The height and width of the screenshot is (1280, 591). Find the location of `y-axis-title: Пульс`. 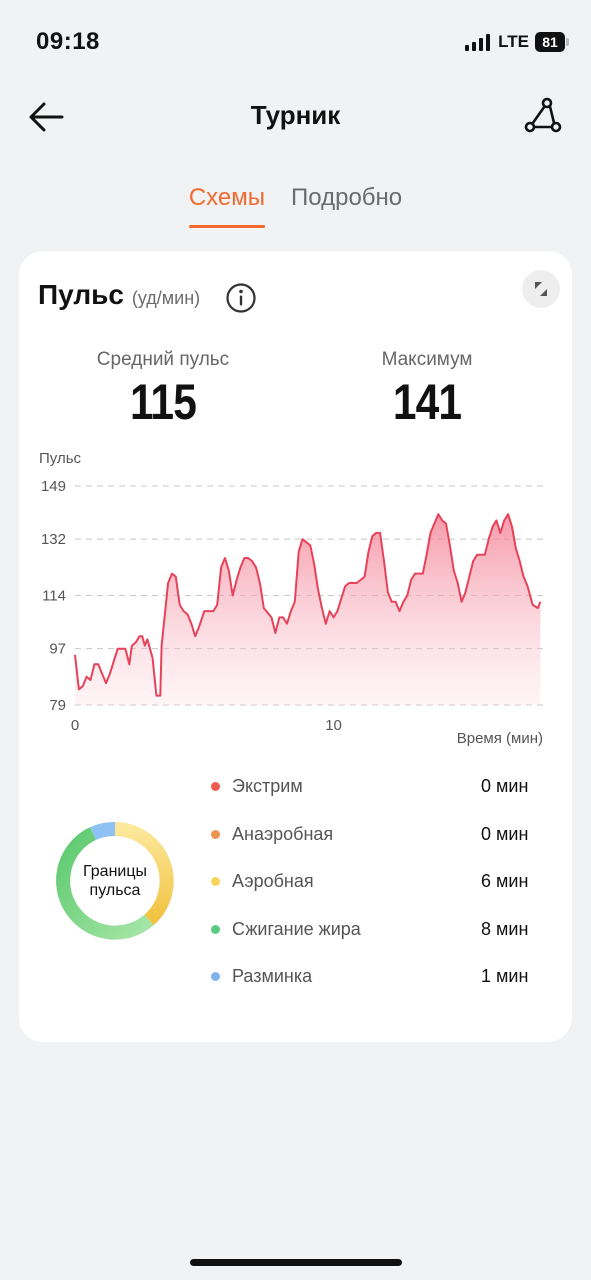

y-axis-title: Пульс is located at coordinates (60, 458).